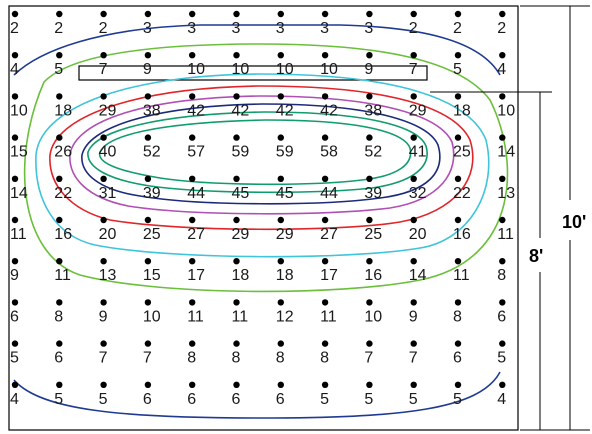  I want to click on grid-value: 52, so click(152, 152).